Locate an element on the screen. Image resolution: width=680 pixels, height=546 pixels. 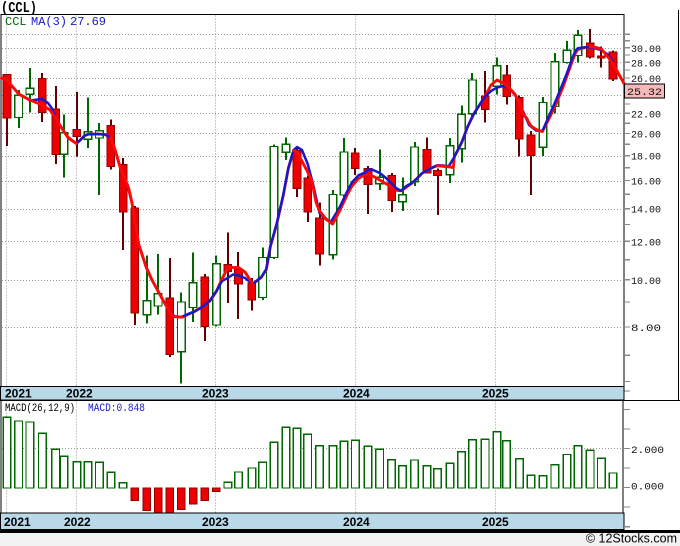
svg-text: 0.000 is located at coordinates (647, 488).